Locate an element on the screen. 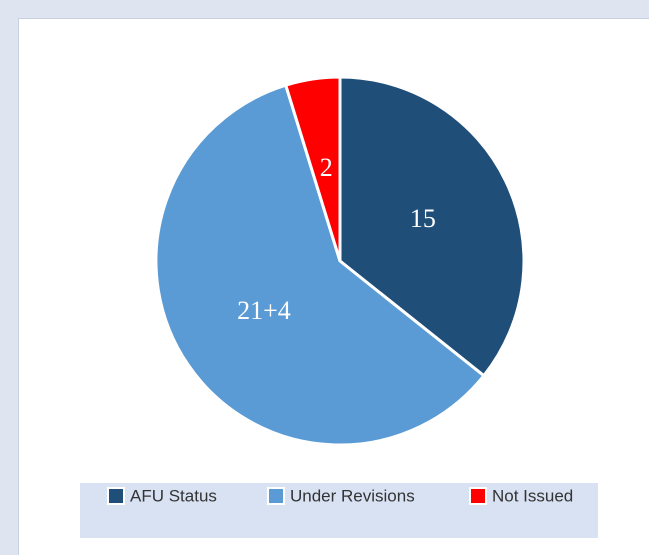 Image resolution: width=649 pixels, height=555 pixels. legend-label: Under Revisions is located at coordinates (352, 495).